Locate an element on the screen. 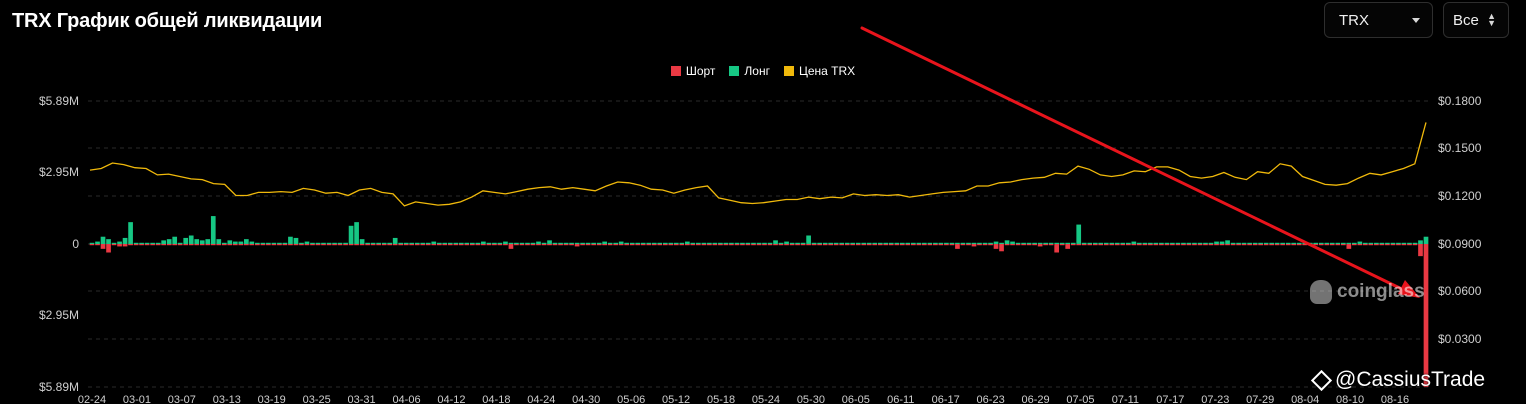  x-tick-label: 07-11 is located at coordinates (1125, 399).